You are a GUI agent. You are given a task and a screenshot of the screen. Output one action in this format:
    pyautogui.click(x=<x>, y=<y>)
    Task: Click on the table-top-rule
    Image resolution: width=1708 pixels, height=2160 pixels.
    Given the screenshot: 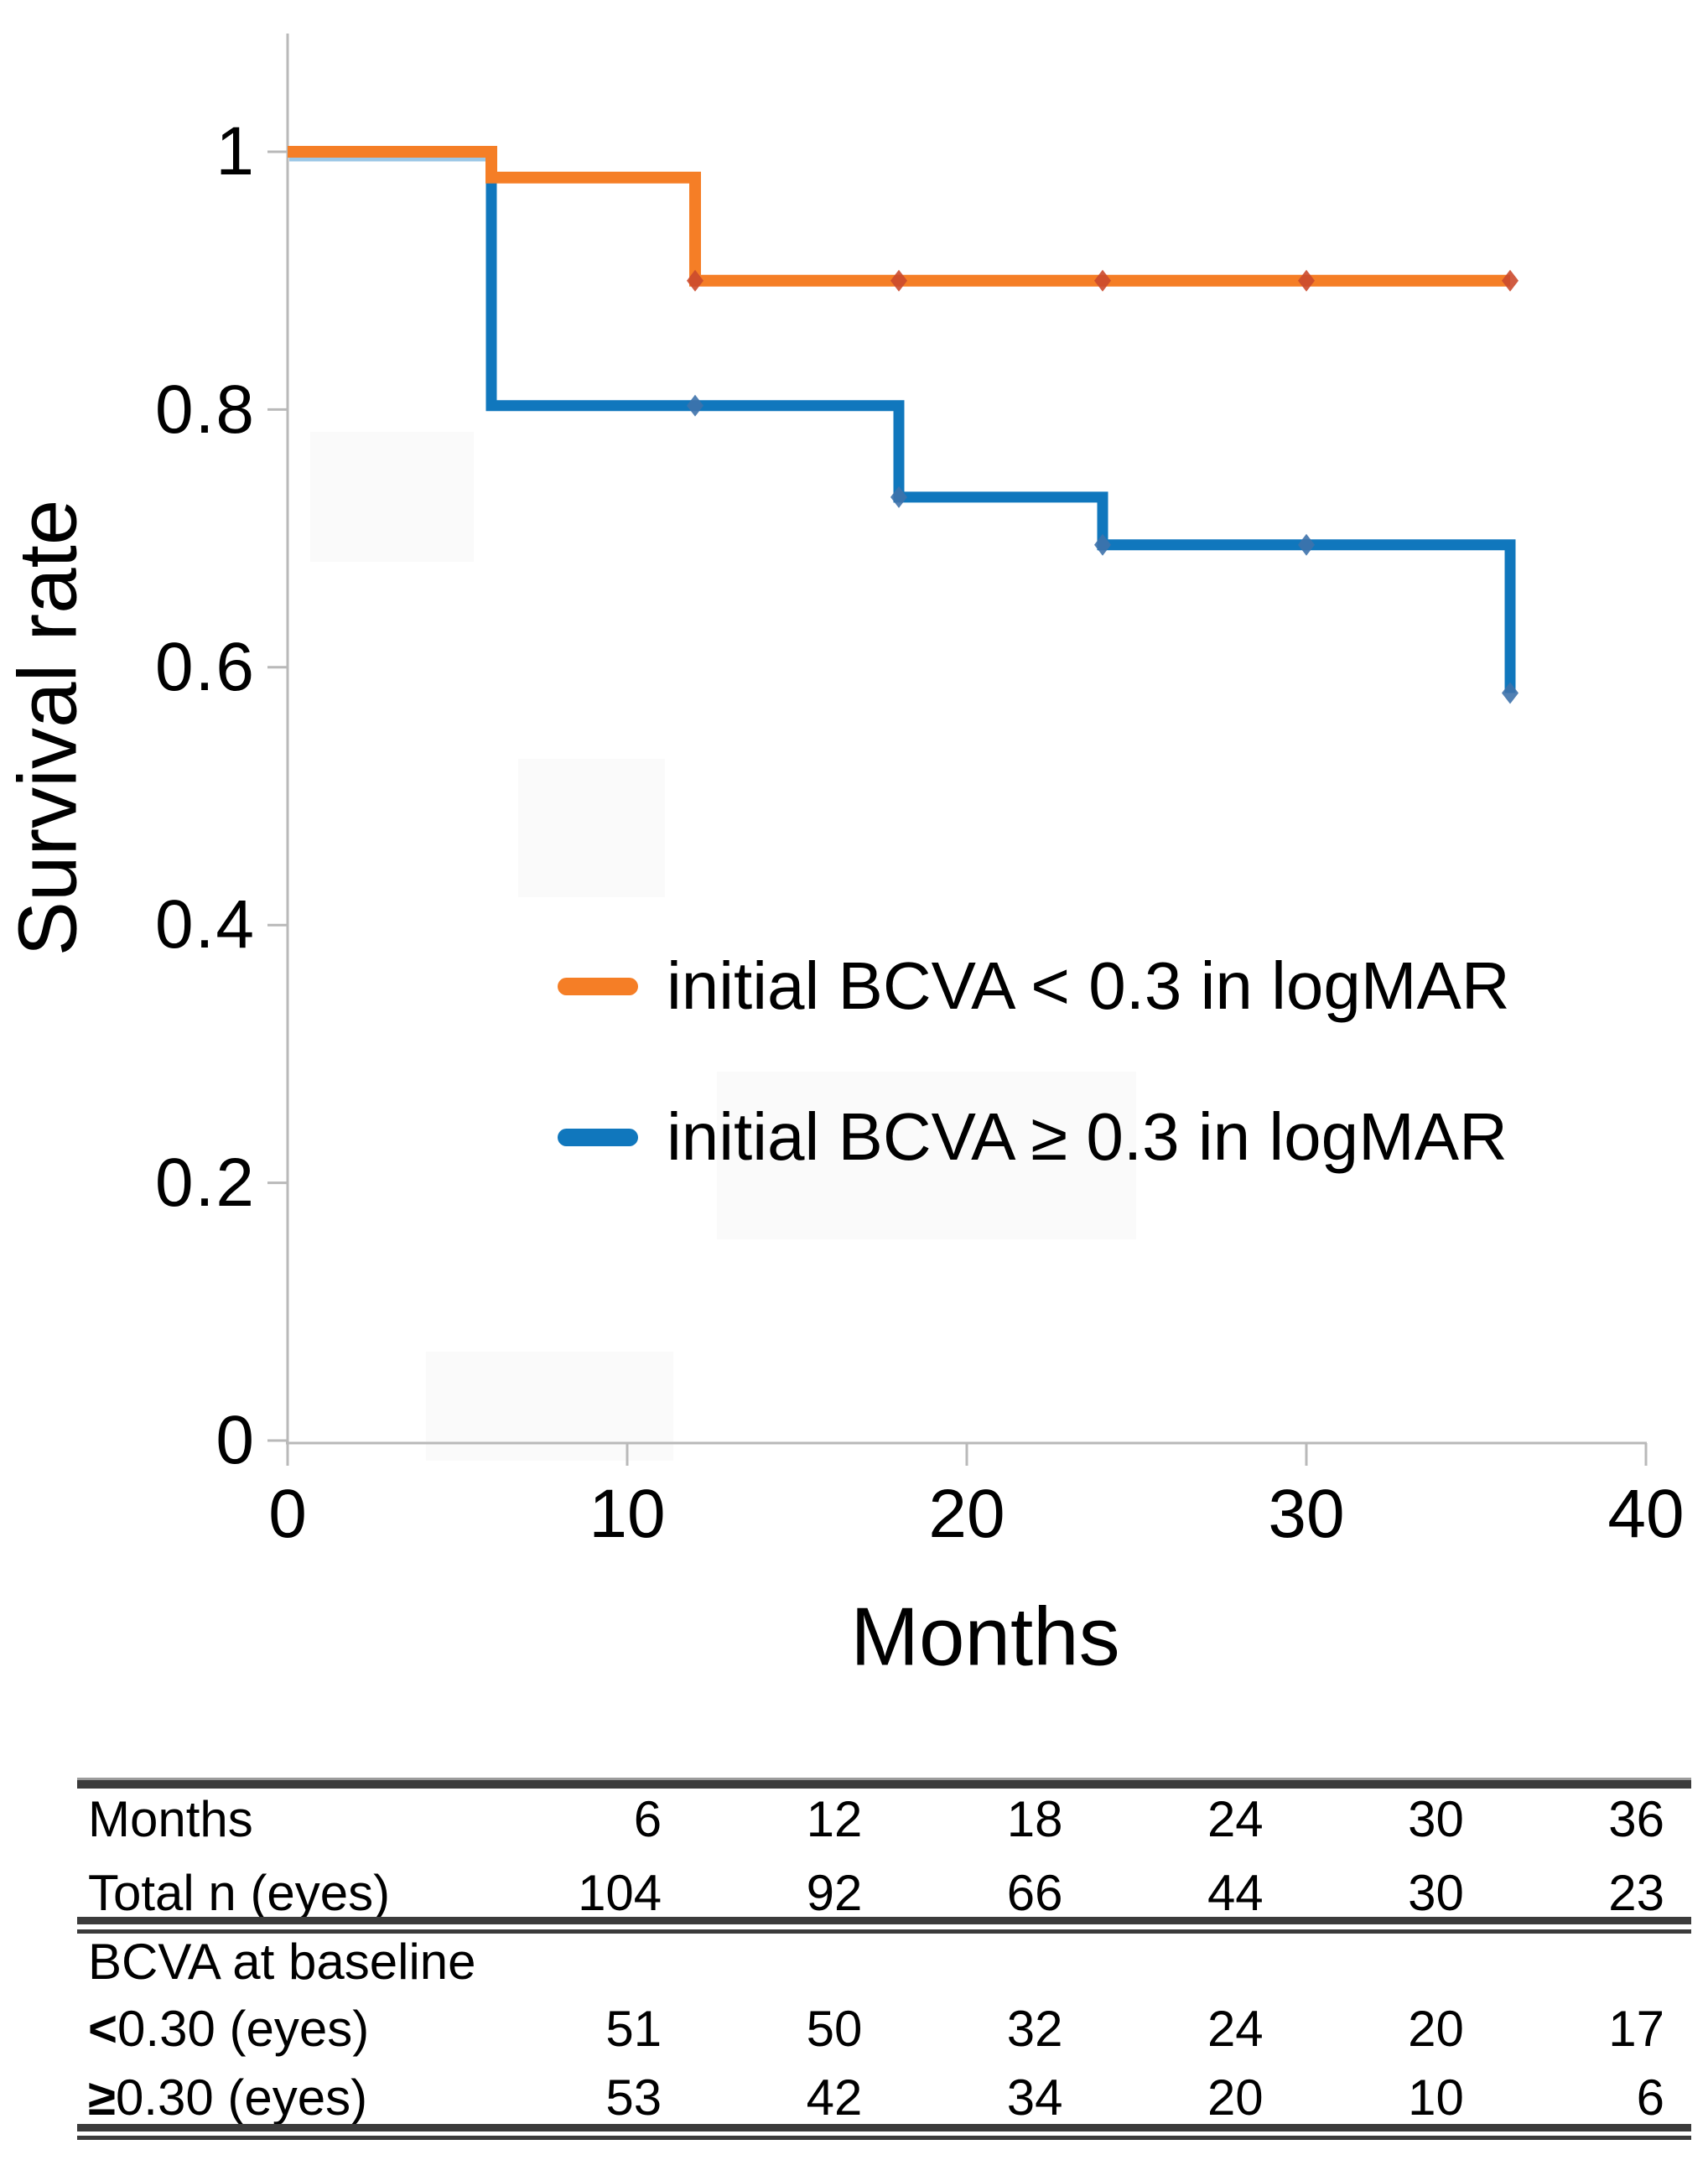 What is the action you would take?
    pyautogui.click(x=884, y=1784)
    